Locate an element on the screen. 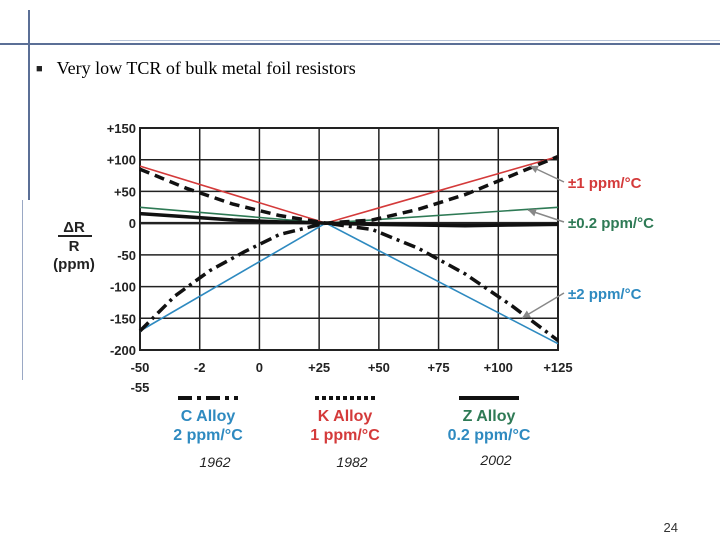 The height and width of the screenshot is (540, 720). annotations: ±1 ppm/°C ±0.2 ppm/°C ±2 ppm/°C is located at coordinates (587, 242).